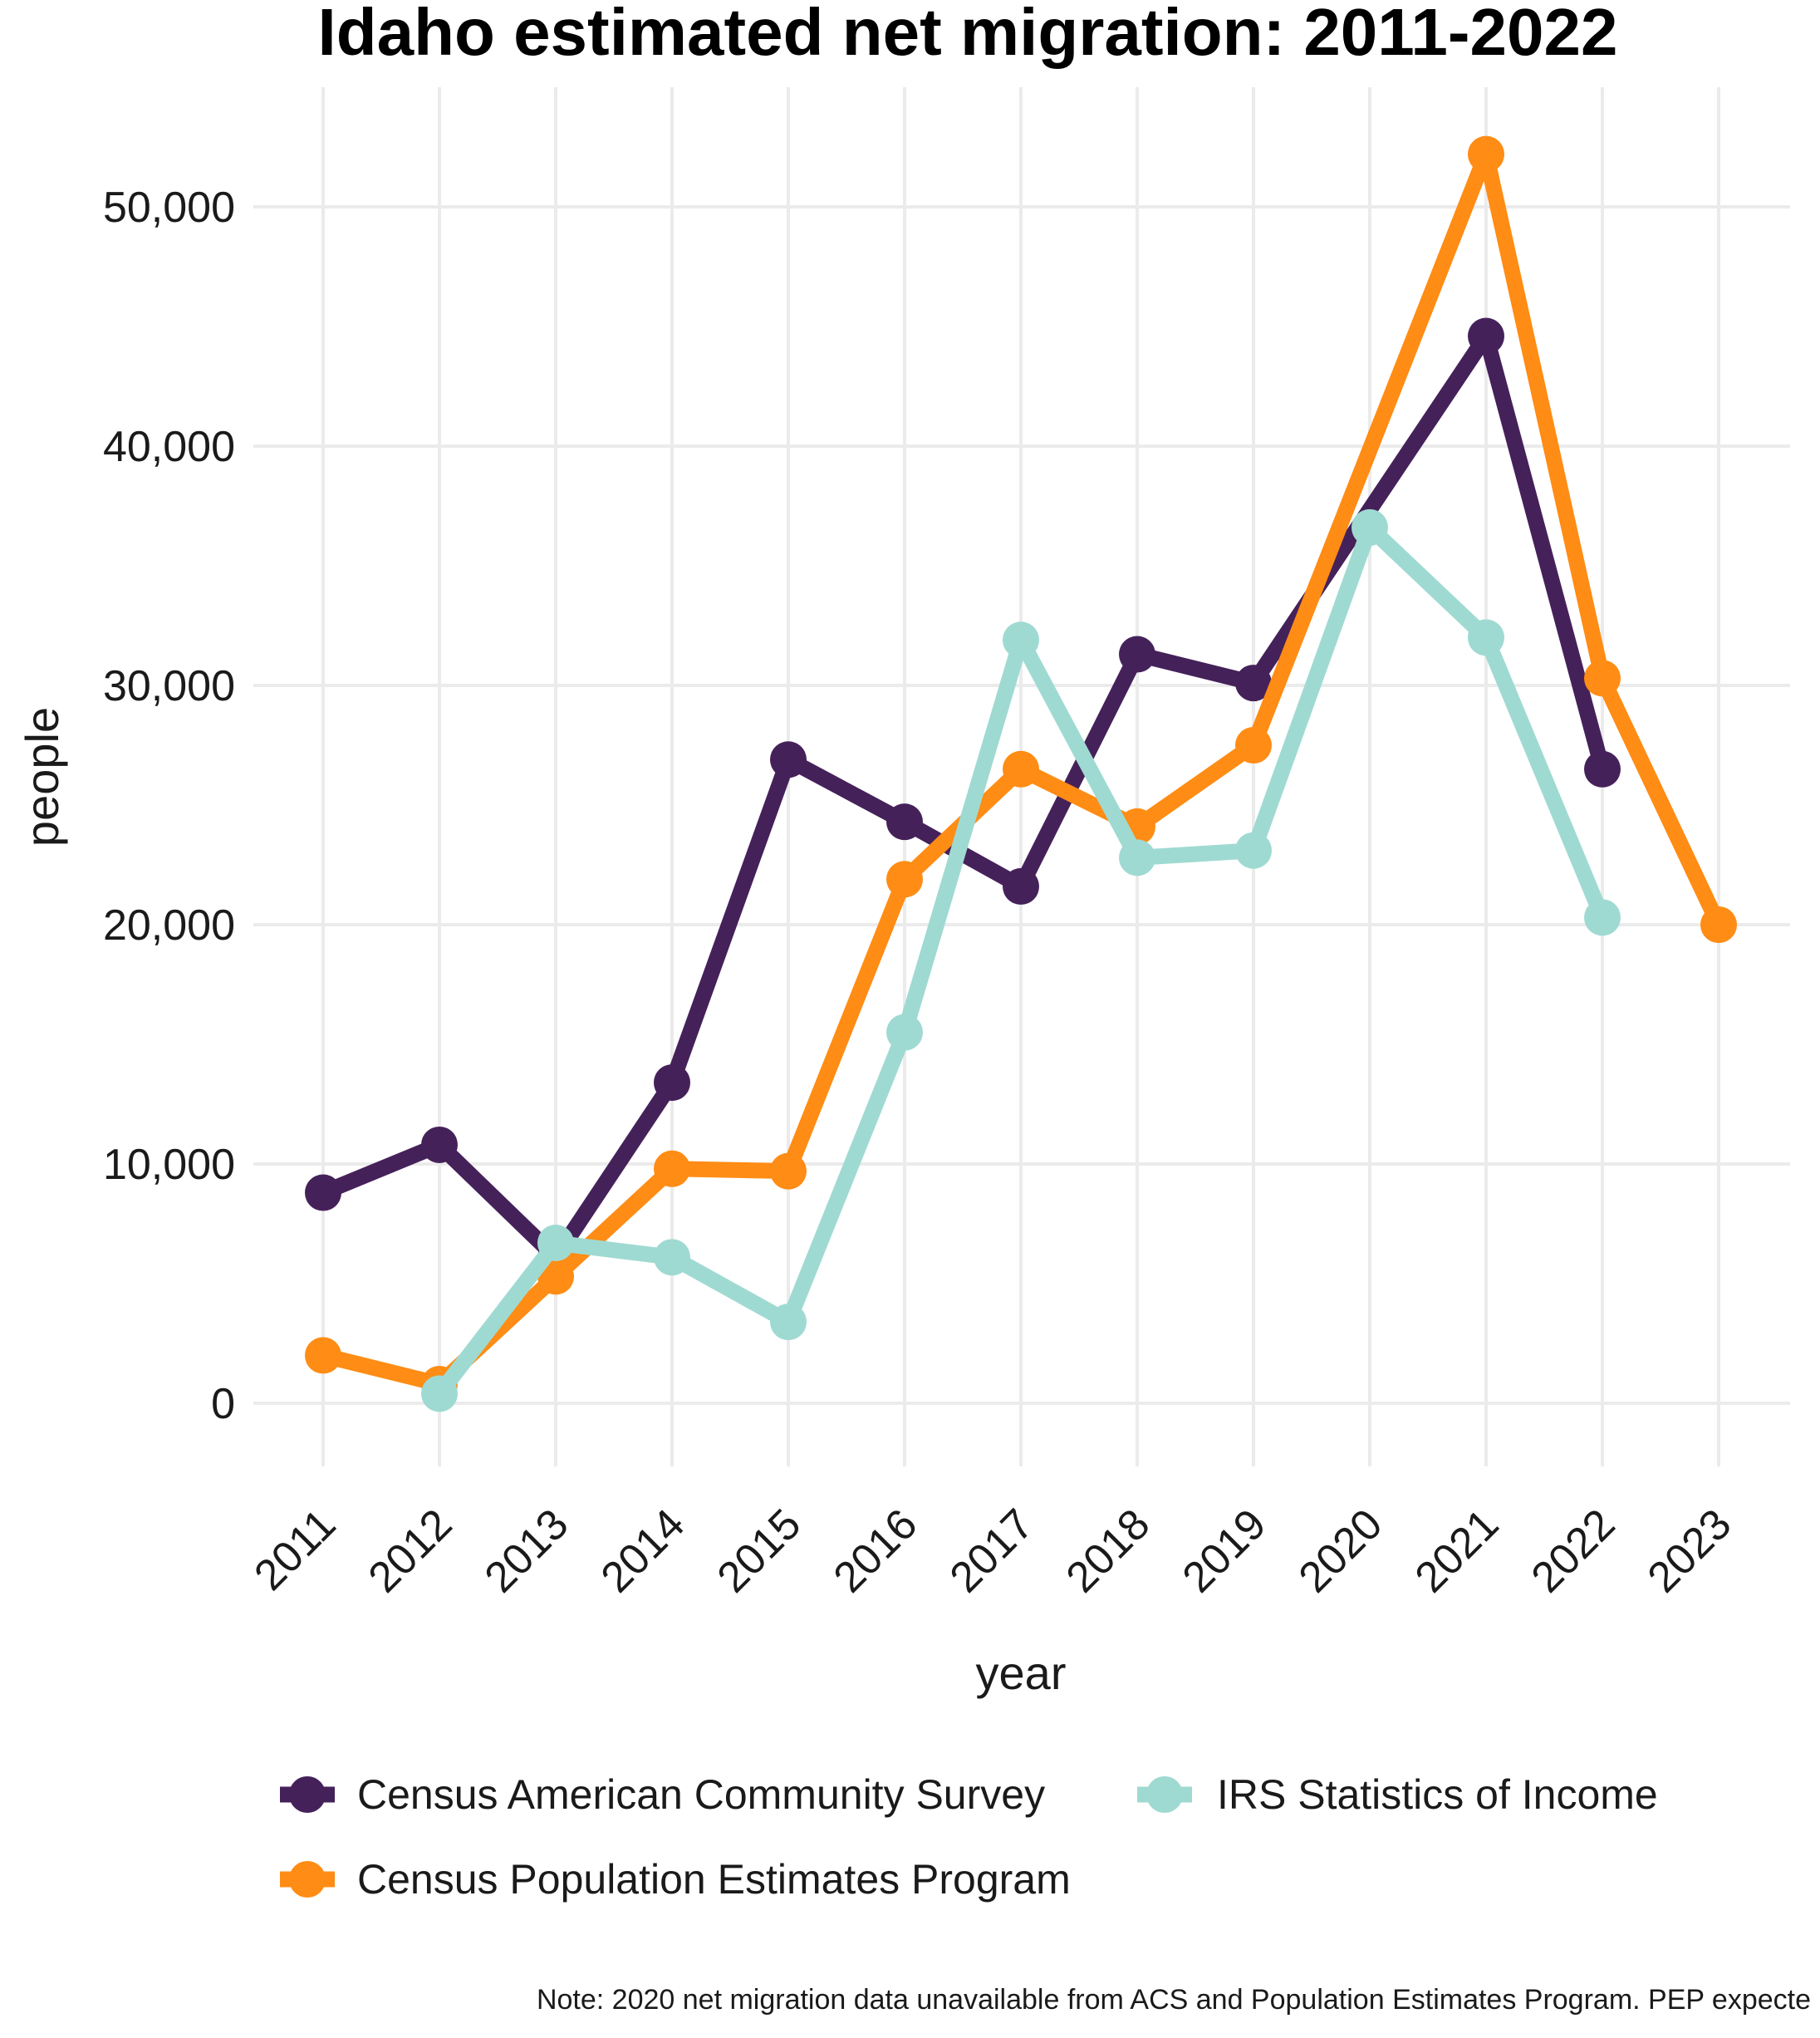  Describe the element at coordinates (643, 1551) in the screenshot. I see `x-tick-label: 2014` at that location.